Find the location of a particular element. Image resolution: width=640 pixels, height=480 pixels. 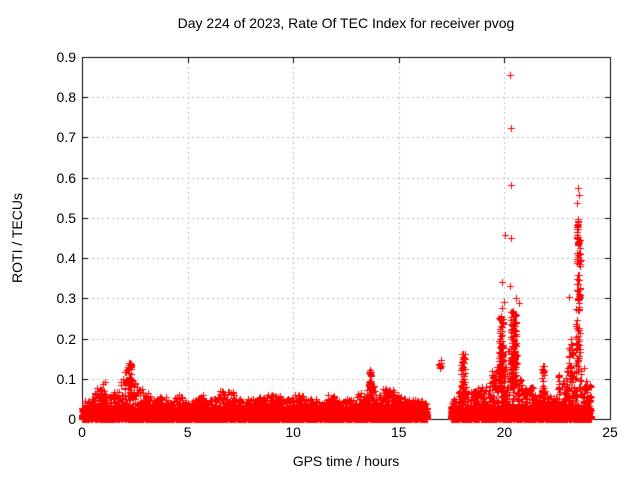

y-tick-label: 0.4 is located at coordinates (66, 258).